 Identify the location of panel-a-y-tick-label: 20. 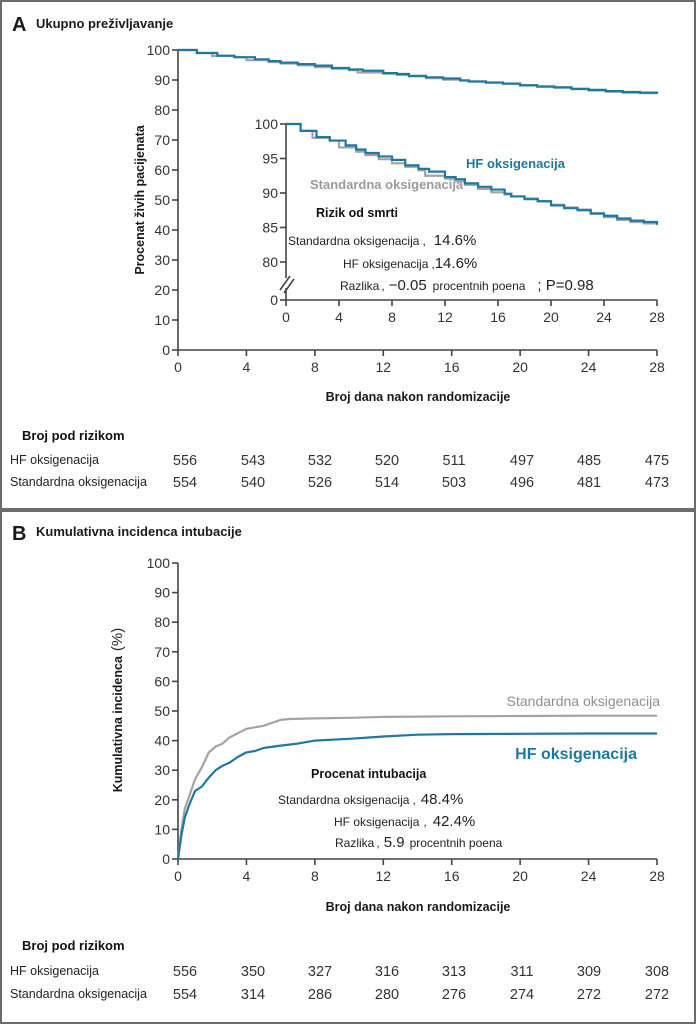
(162, 290).